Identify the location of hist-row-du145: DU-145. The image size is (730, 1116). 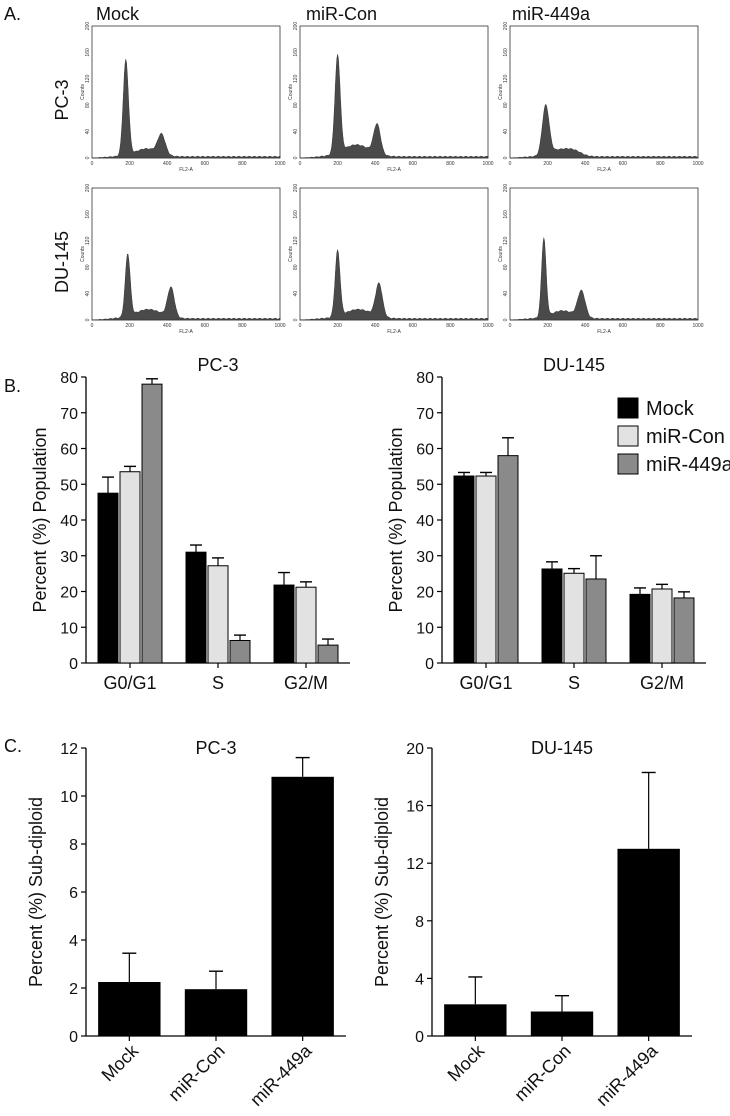
(62, 262).